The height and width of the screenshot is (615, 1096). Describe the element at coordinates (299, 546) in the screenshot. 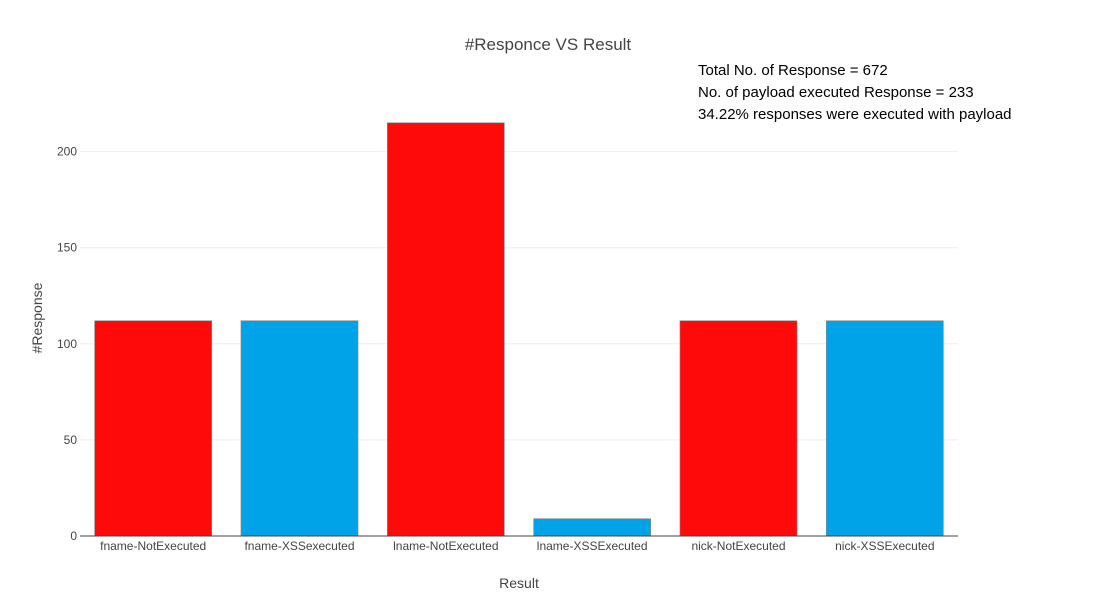

I see `x-tick-label: fname-XSSexecuted` at that location.